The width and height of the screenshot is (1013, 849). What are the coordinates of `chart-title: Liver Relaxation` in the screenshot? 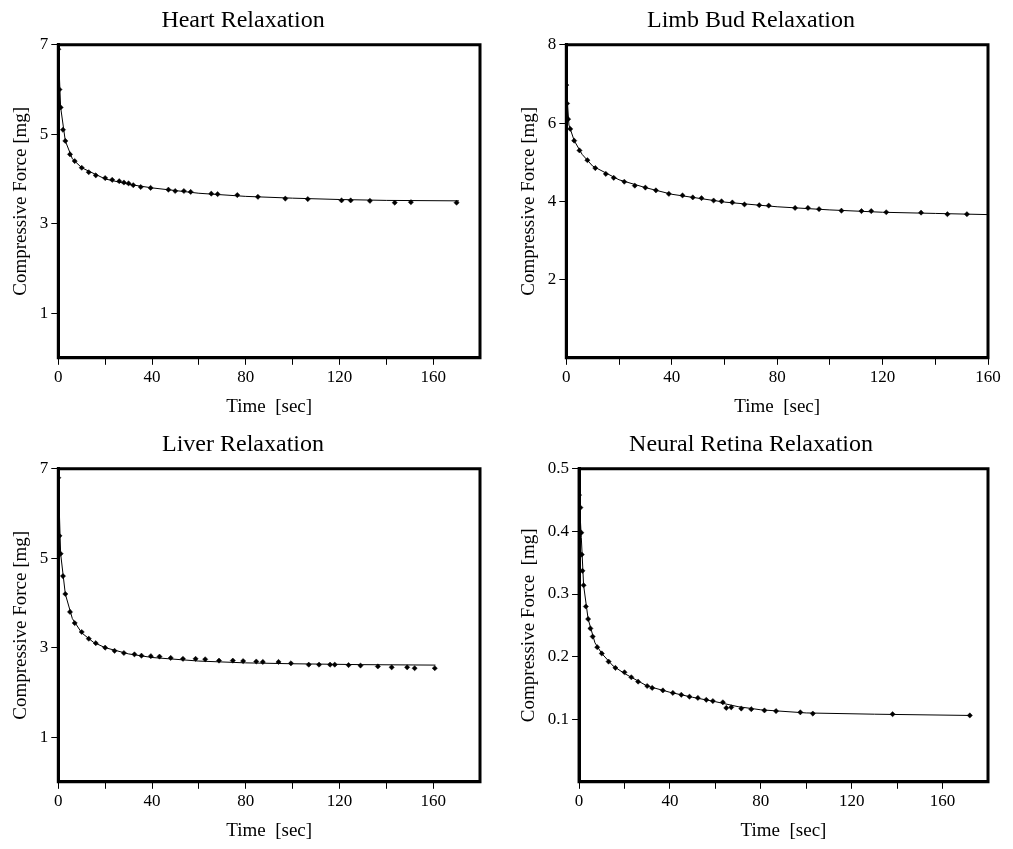 It's located at (243, 442).